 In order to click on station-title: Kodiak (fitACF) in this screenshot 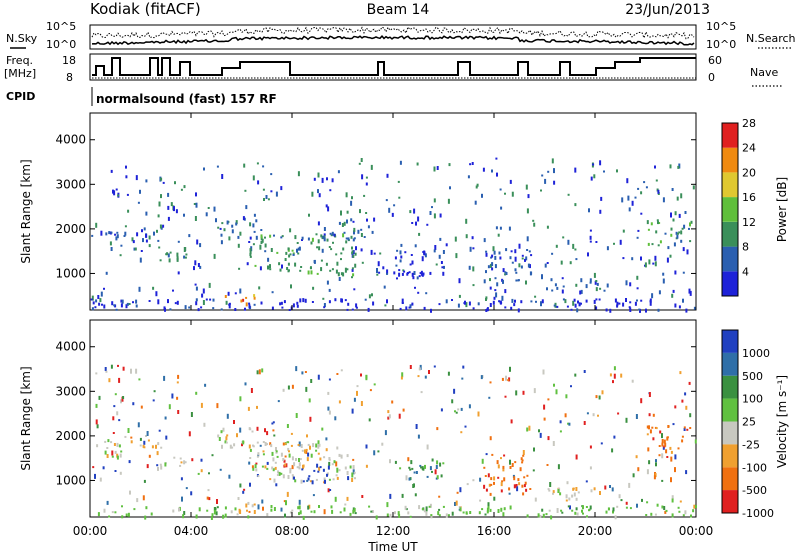, I will do `click(145, 9)`.